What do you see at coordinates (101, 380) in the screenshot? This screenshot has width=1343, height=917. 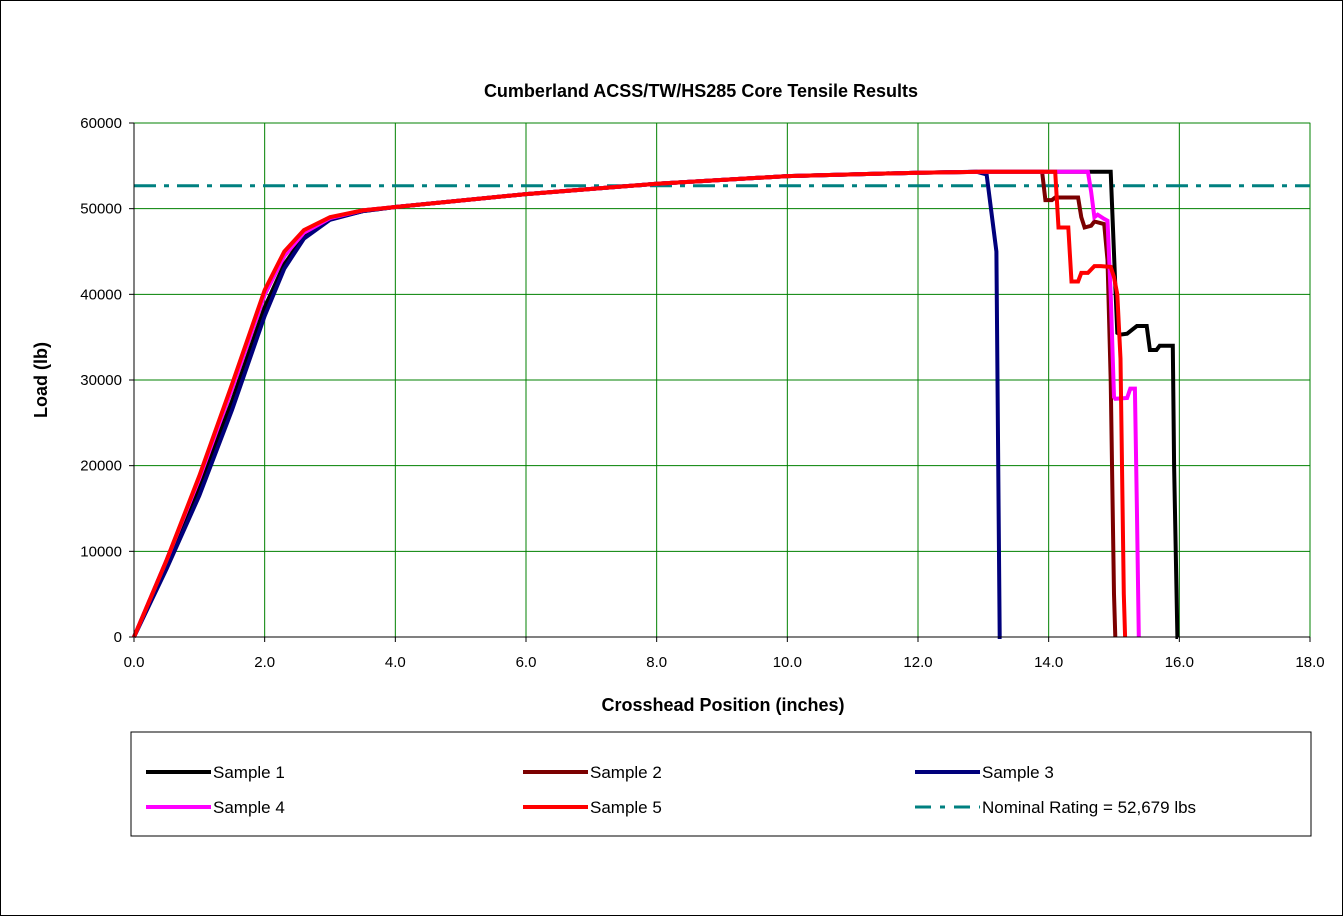 I see `y-tick-label: 30000` at bounding box center [101, 380].